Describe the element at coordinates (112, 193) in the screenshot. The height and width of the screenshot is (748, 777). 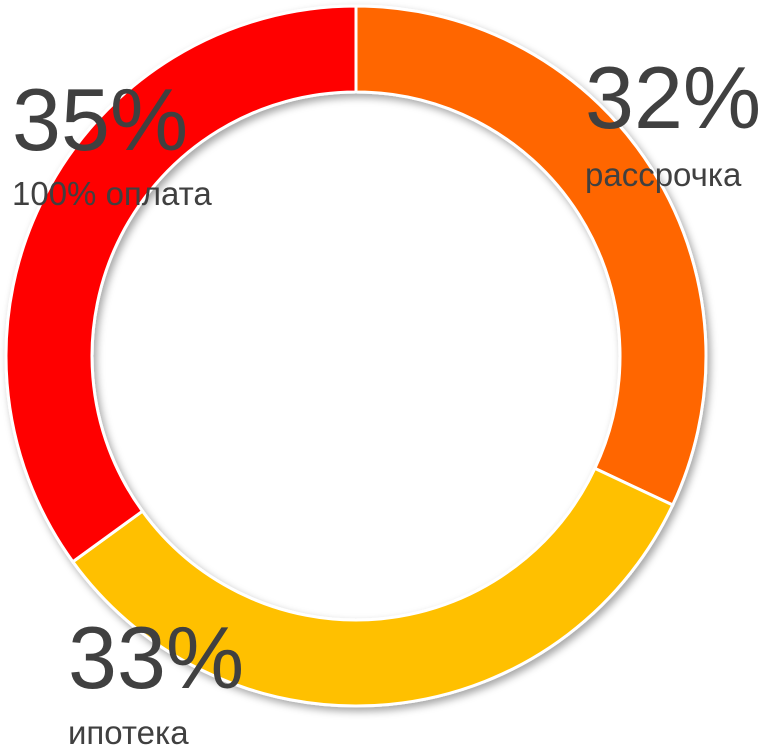
I see `category-label: 100% оплата` at that location.